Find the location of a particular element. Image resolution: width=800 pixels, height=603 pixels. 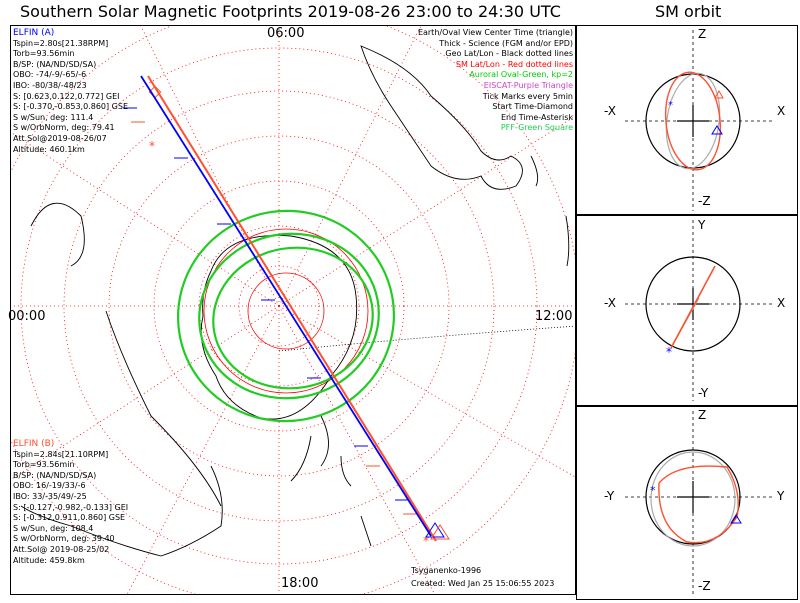

sm-orbit-yz-panel: * Z -Z -Y Y is located at coordinates (687, 503).